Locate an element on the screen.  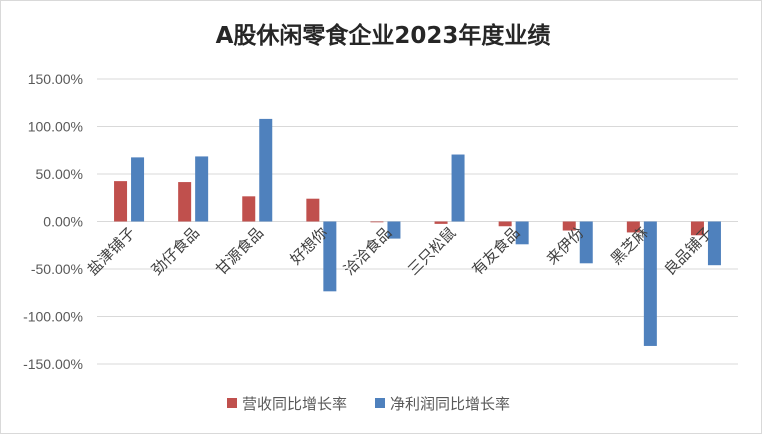
y-tick-label: -150.00% is located at coordinates (53, 364).